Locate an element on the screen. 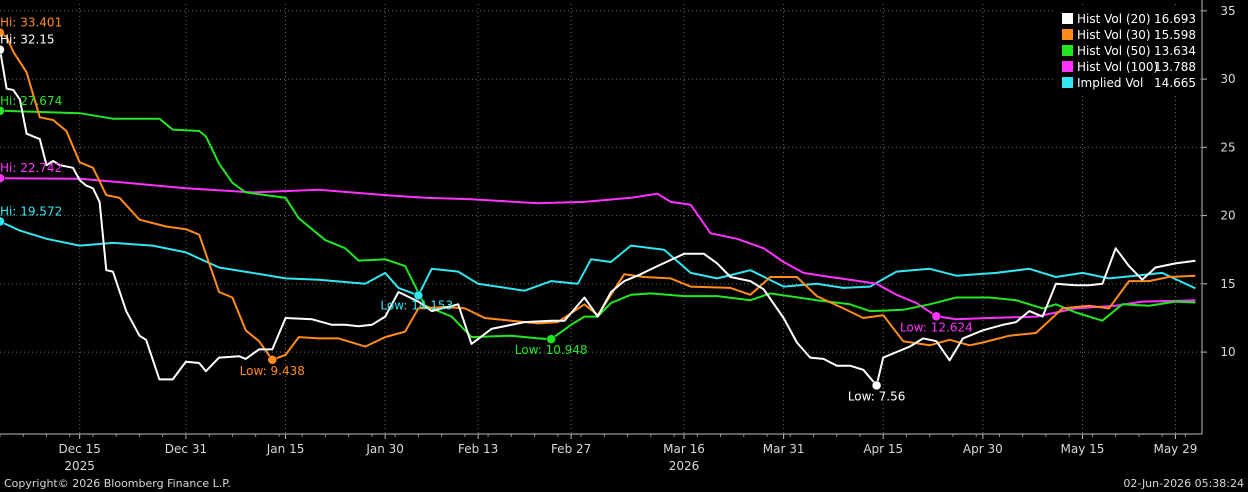 This screenshot has width=1248, height=492. x-tick-label: Mar 16 is located at coordinates (684, 449).